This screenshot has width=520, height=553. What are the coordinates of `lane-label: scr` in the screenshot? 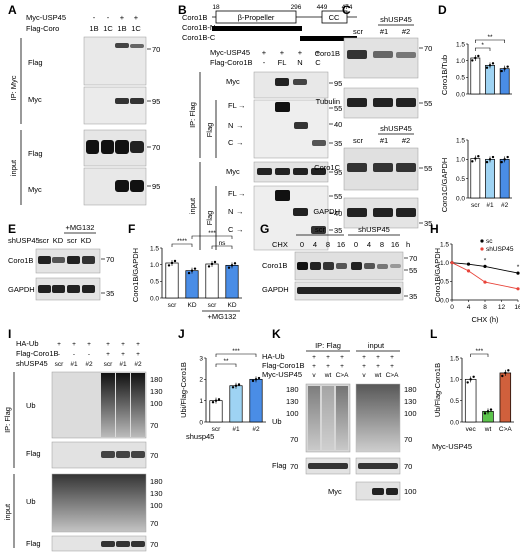 It's located at (358, 140).